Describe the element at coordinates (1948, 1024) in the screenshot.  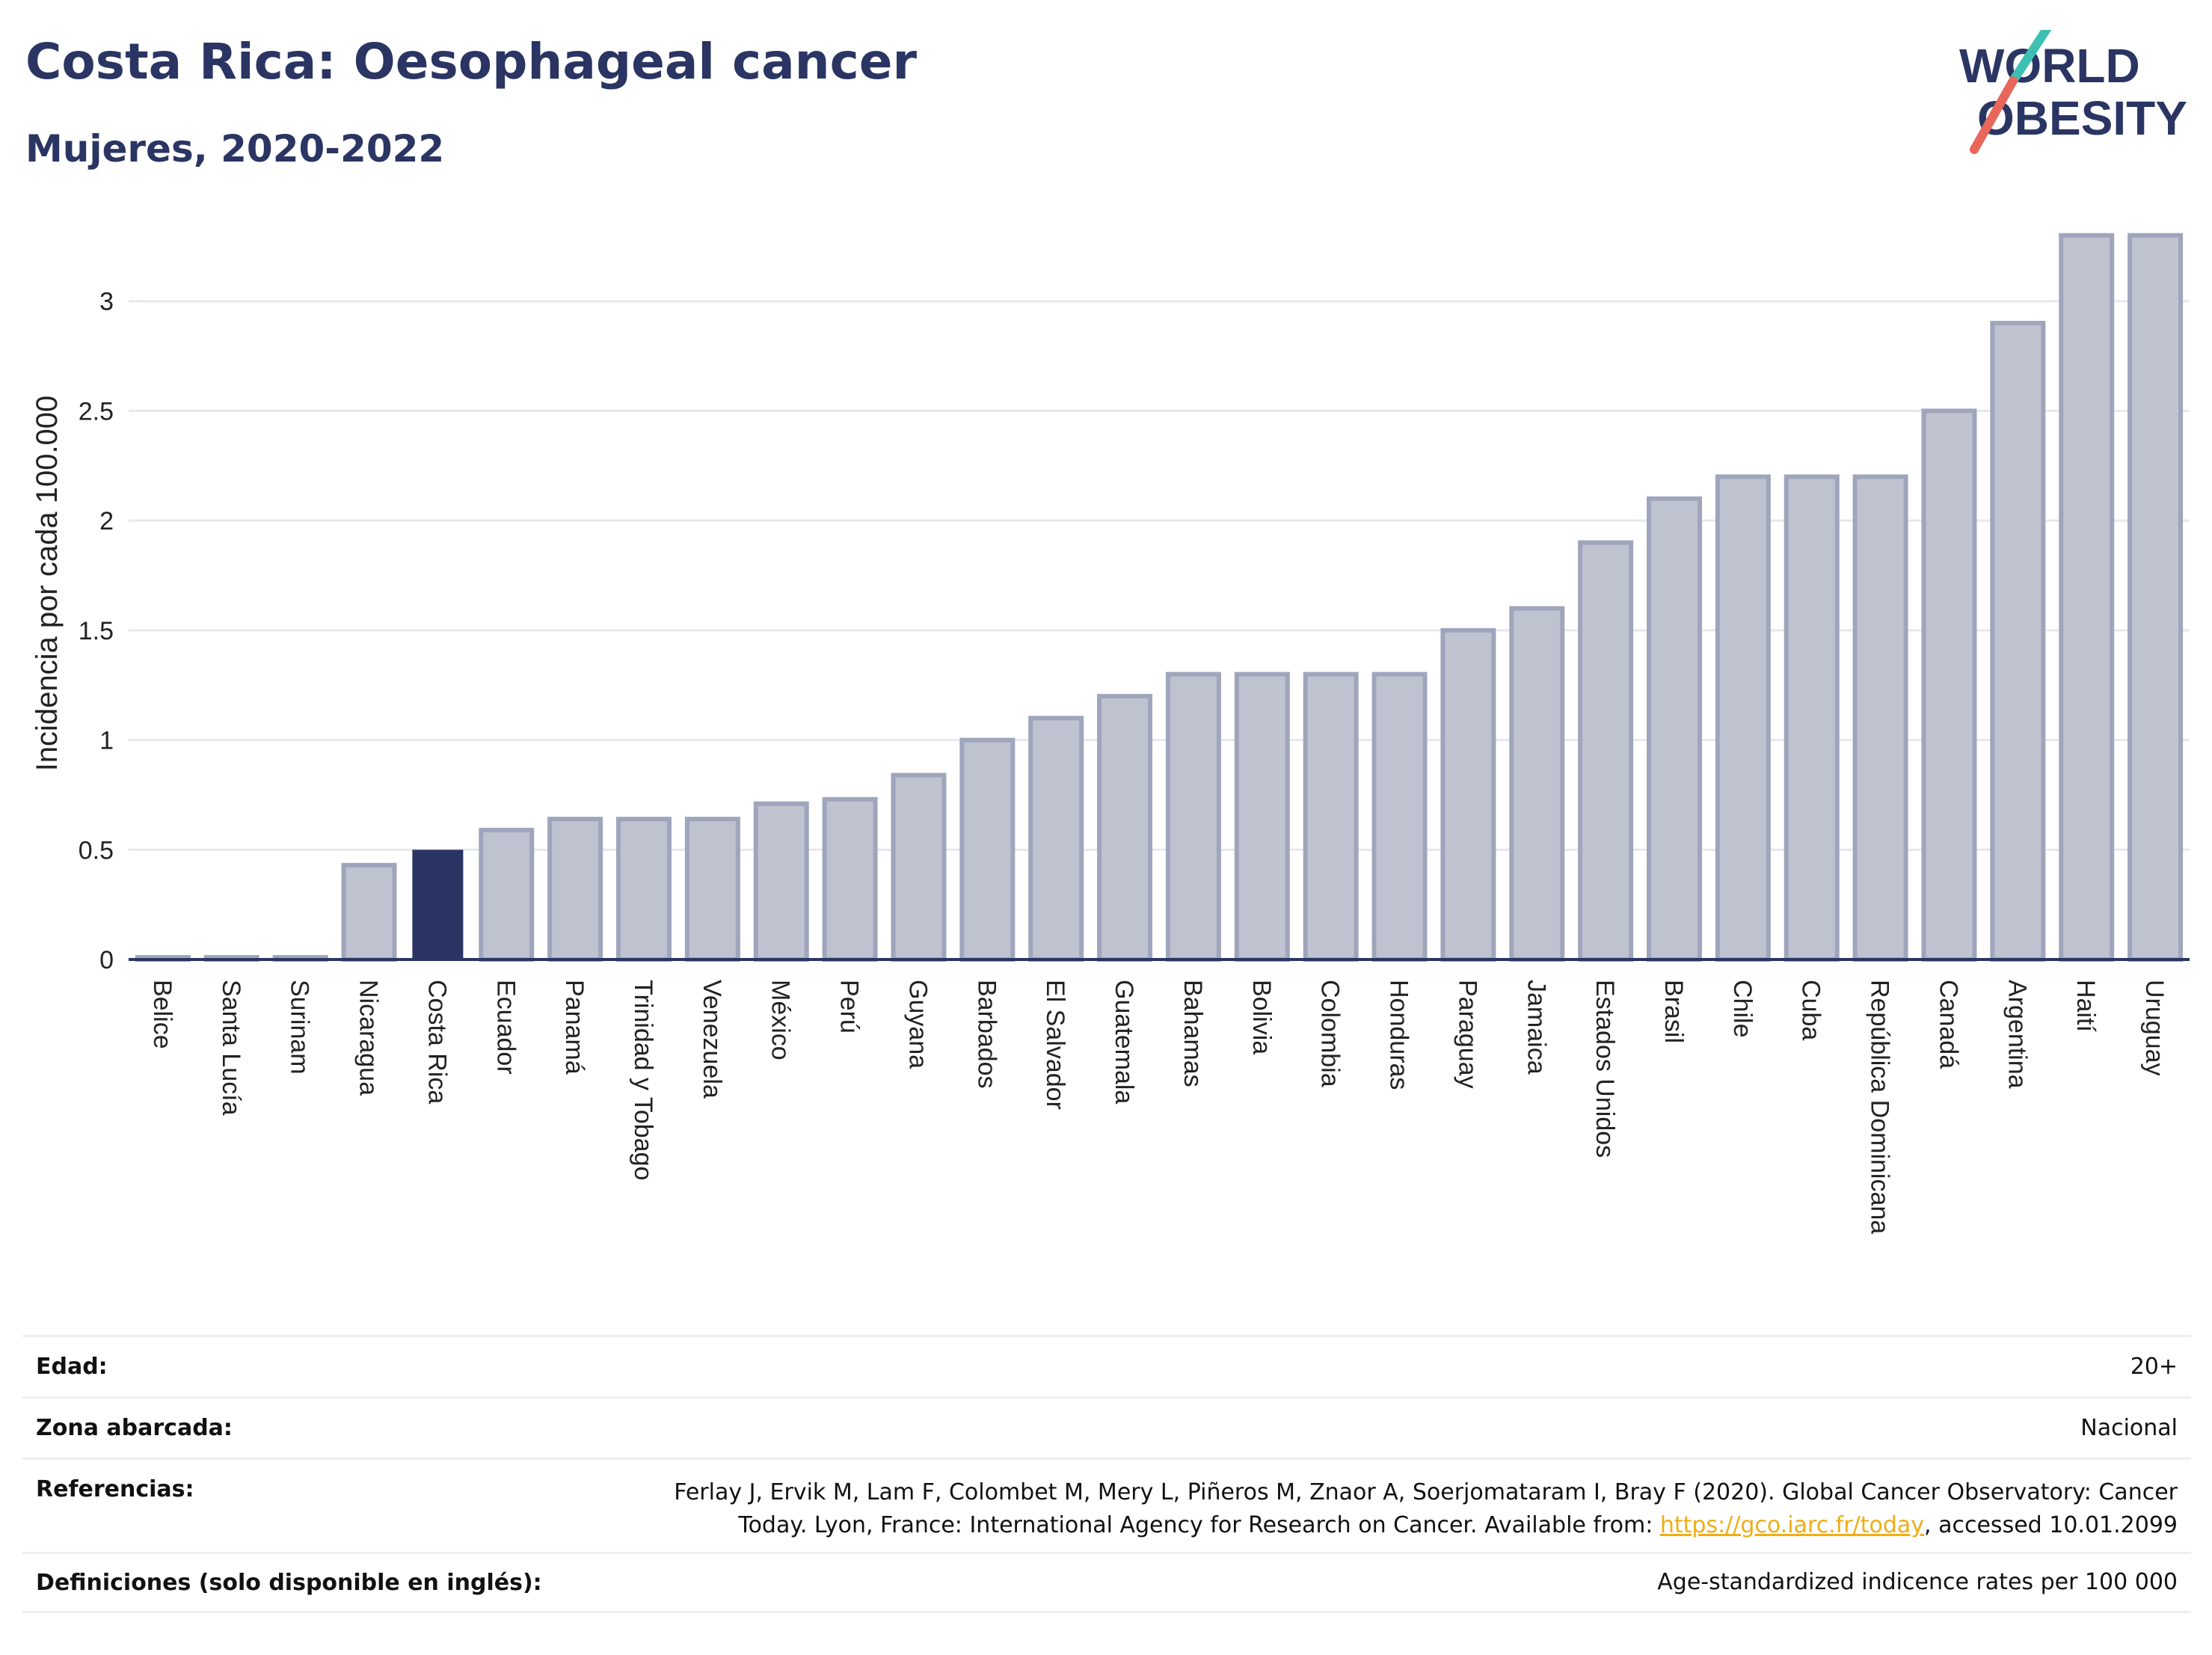
I see `x-tick-label: Canadá` at that location.